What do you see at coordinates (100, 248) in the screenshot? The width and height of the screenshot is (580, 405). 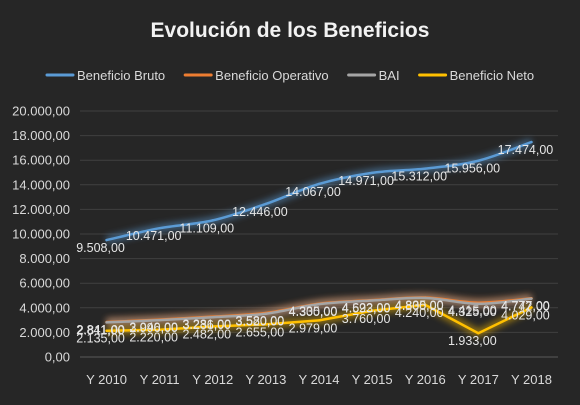 I see `data-label: 9.508,00` at bounding box center [100, 248].